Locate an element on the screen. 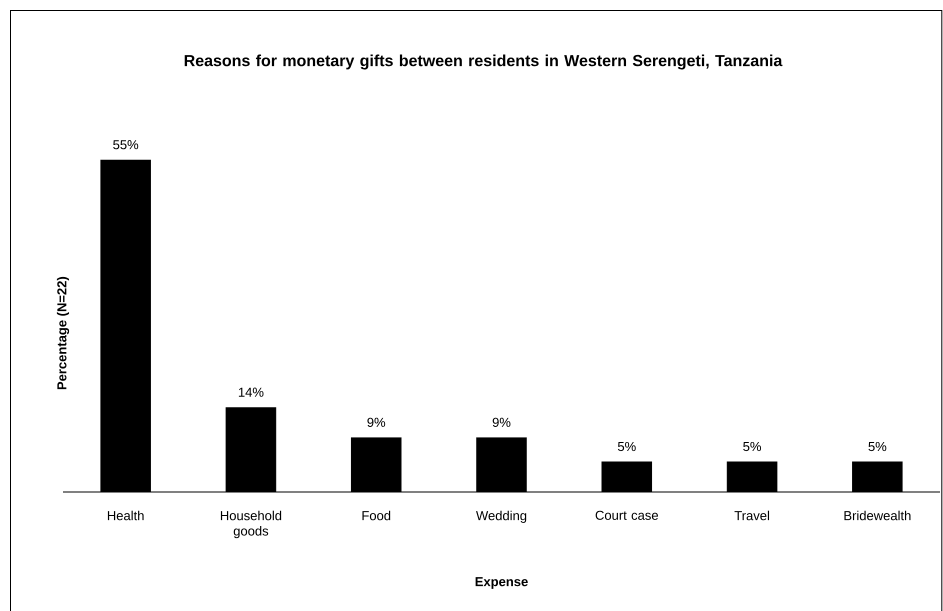  data-label: 55% is located at coordinates (125, 145).